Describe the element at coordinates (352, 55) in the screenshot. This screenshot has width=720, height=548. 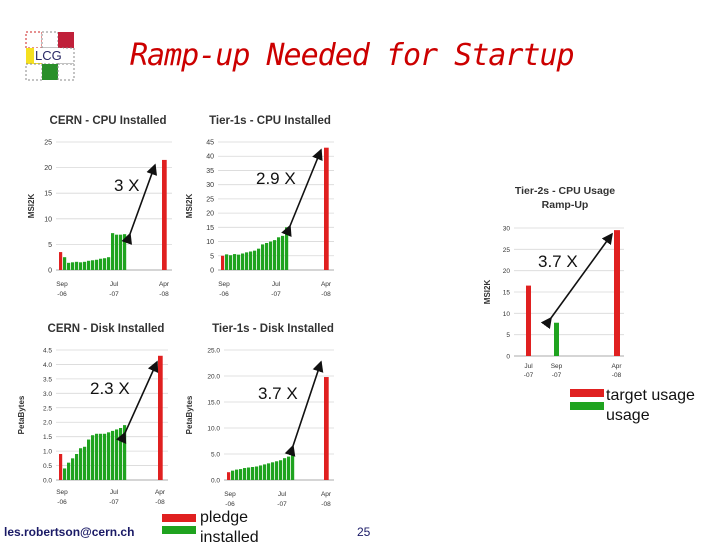
I see `slide-title: Ramp-up Needed for Startup` at that location.